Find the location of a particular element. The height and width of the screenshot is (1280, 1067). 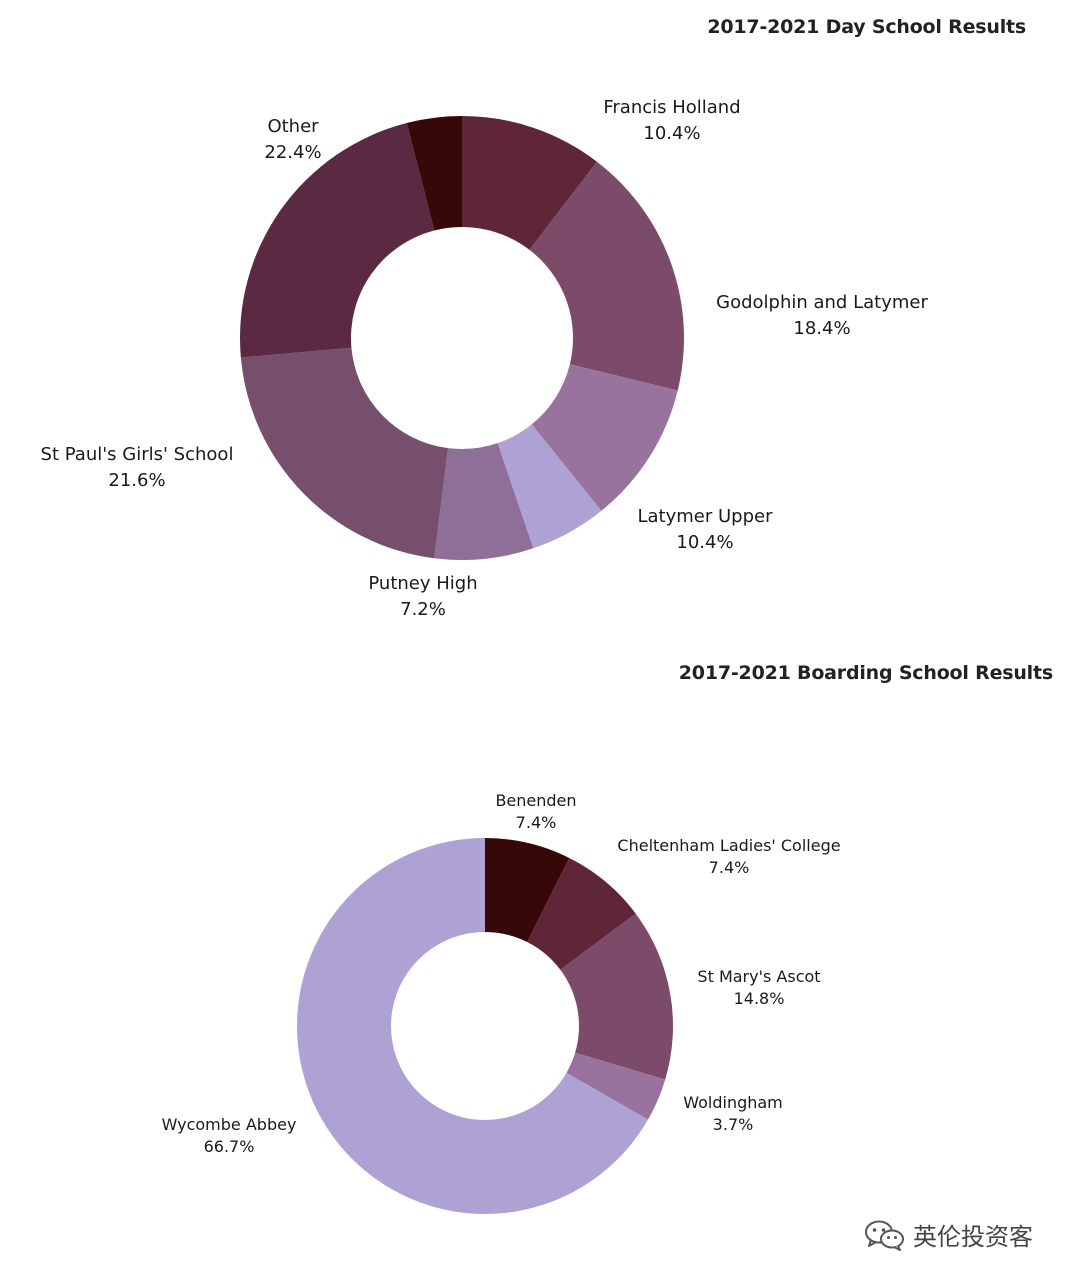

slice-label: Other is located at coordinates (293, 126).